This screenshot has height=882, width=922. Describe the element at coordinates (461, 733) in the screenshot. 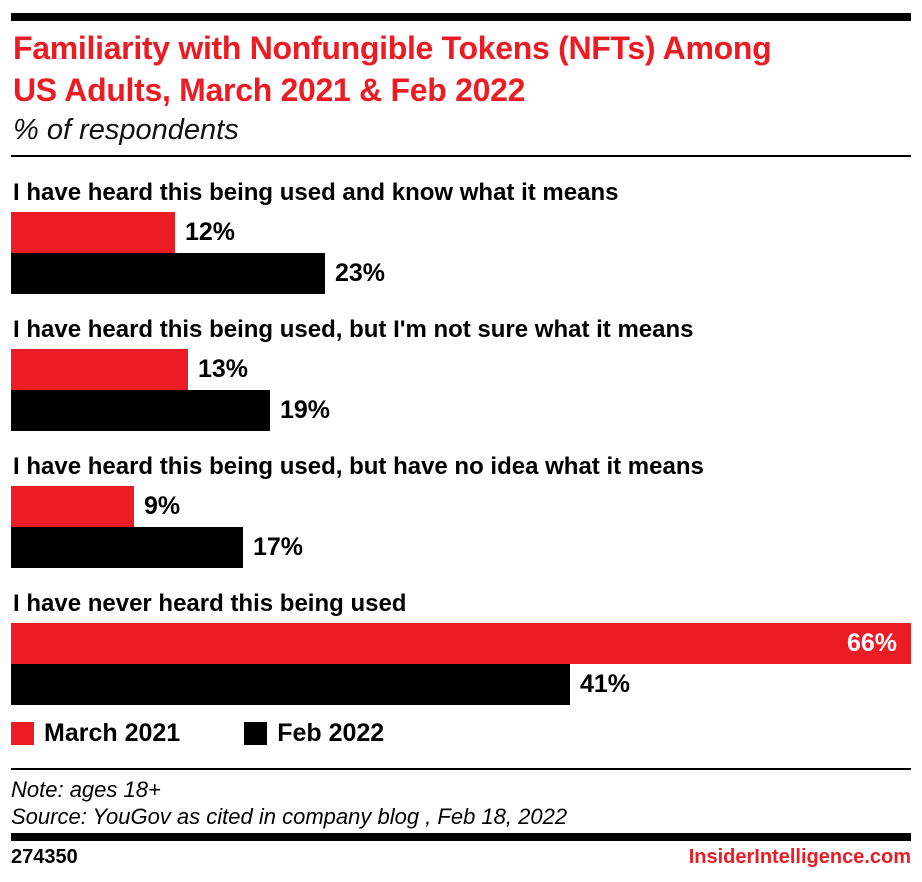

I see `legend: March 2021 Feb 2022` at that location.